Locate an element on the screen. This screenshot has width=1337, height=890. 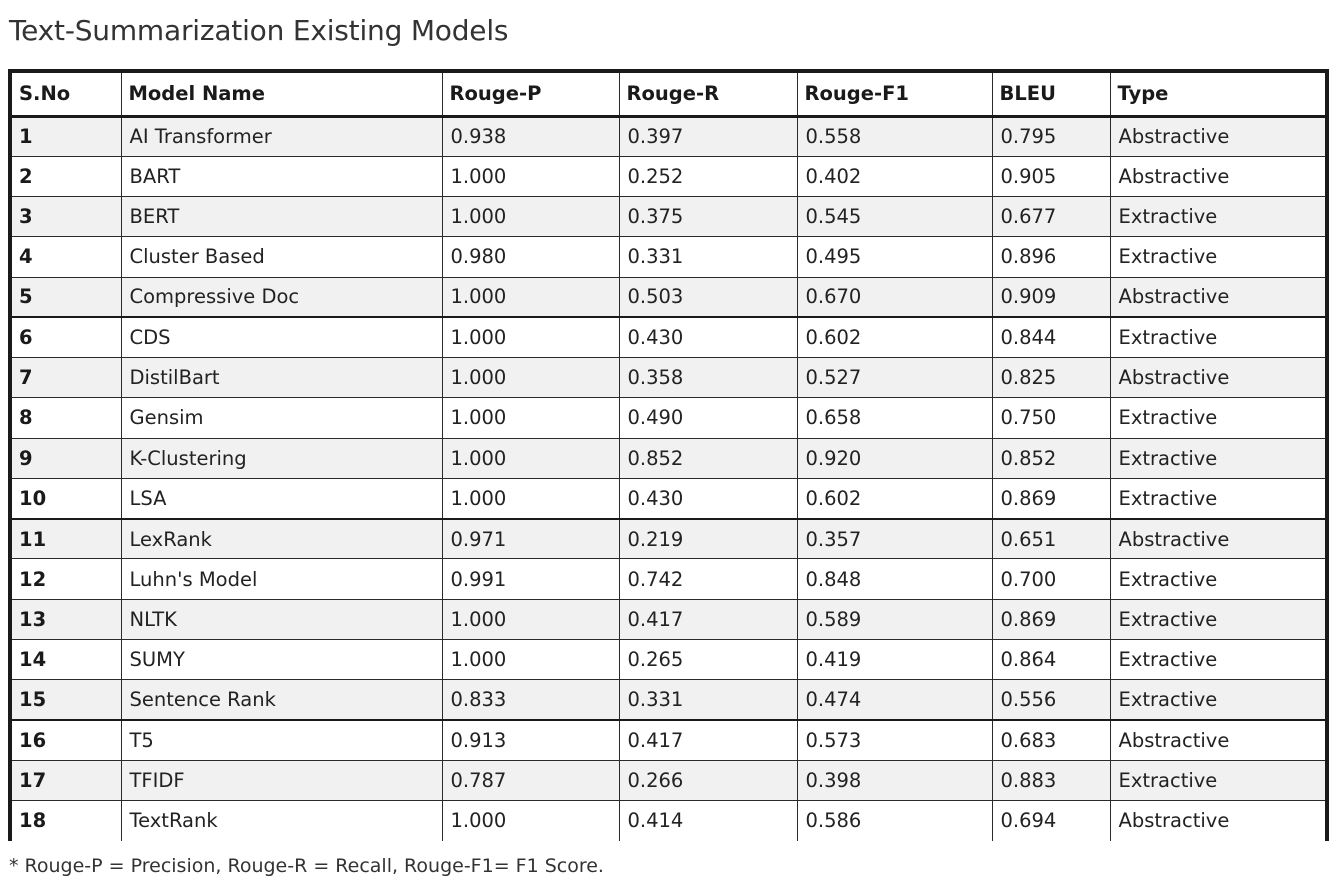
cell-rouge-f1: 0.658 is located at coordinates (894, 418).